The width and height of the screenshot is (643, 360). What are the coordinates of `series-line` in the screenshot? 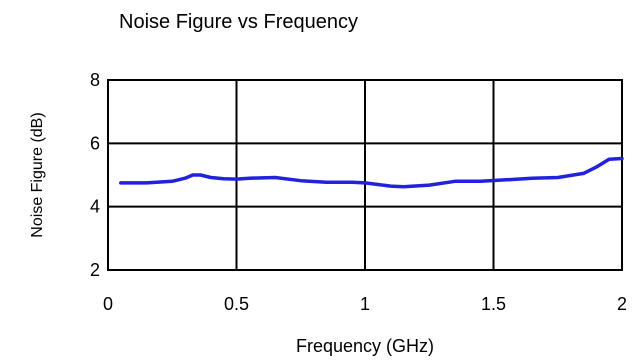 It's located at (371, 172).